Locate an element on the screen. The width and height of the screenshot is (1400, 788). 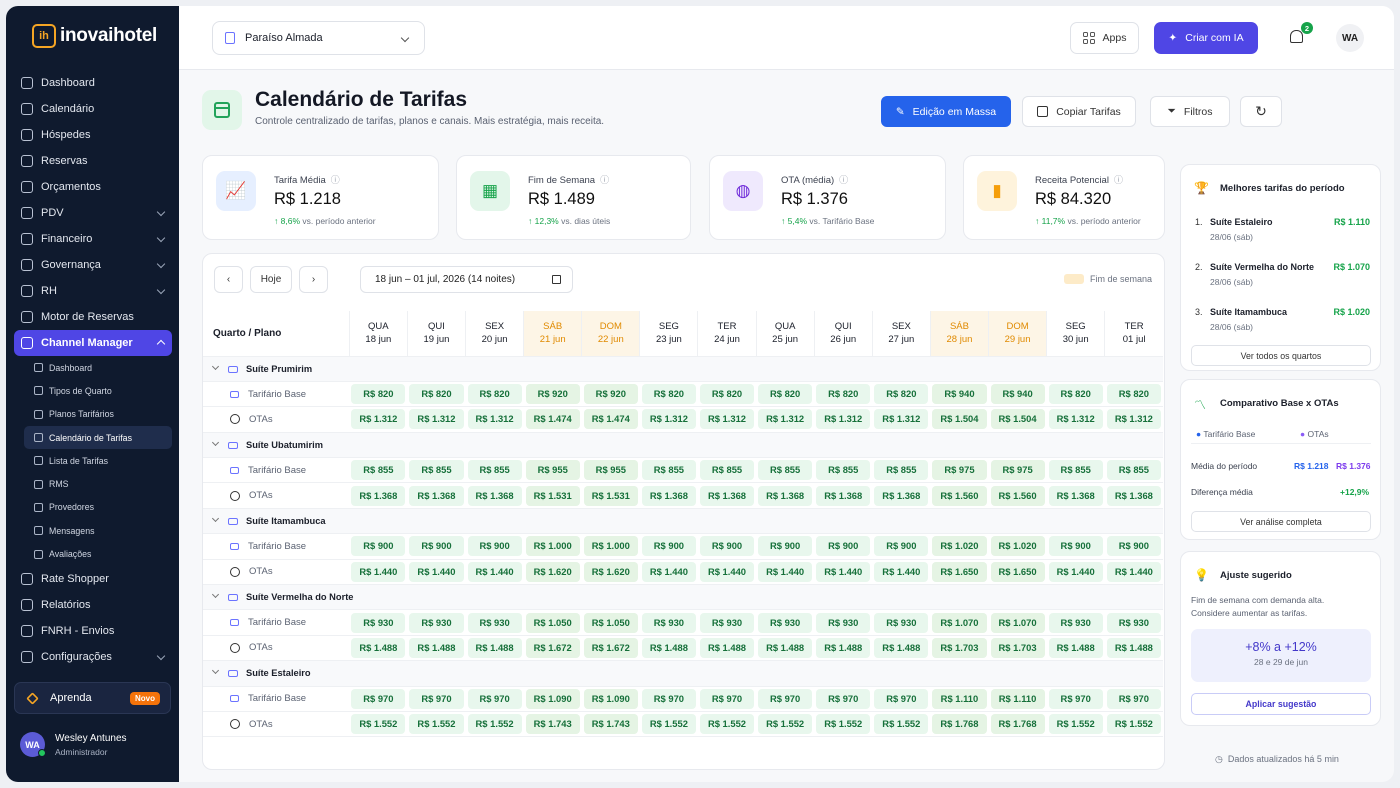
rate-cell: R$ 1.620 is located at coordinates (552, 572).